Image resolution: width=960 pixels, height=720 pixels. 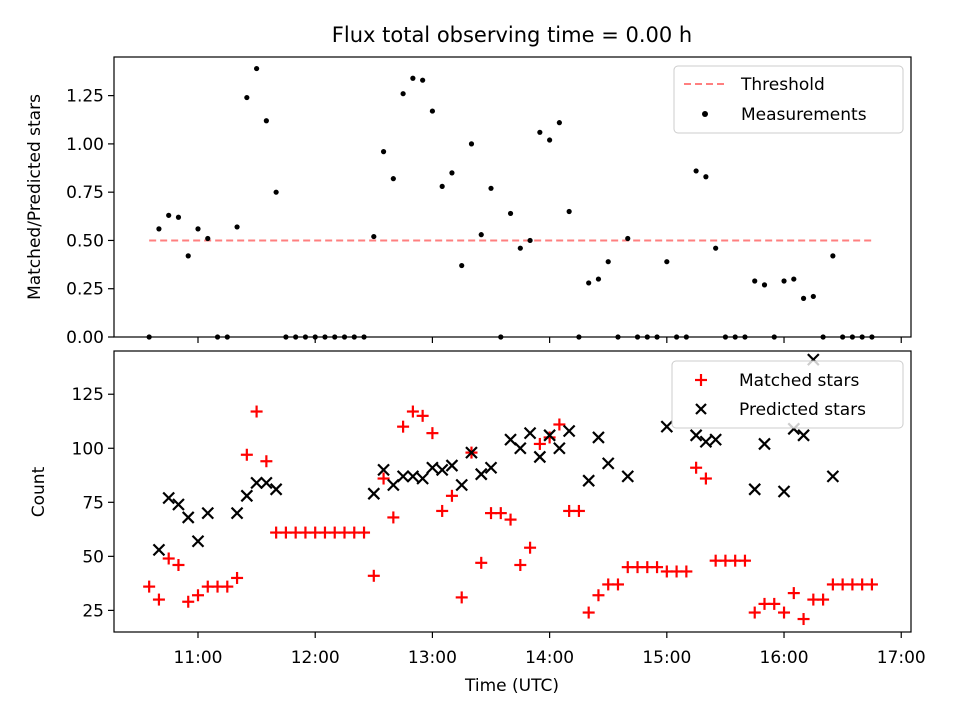 What do you see at coordinates (35, 197) in the screenshot?
I see `top-y-axis-label: Matched/Predicted stars` at bounding box center [35, 197].